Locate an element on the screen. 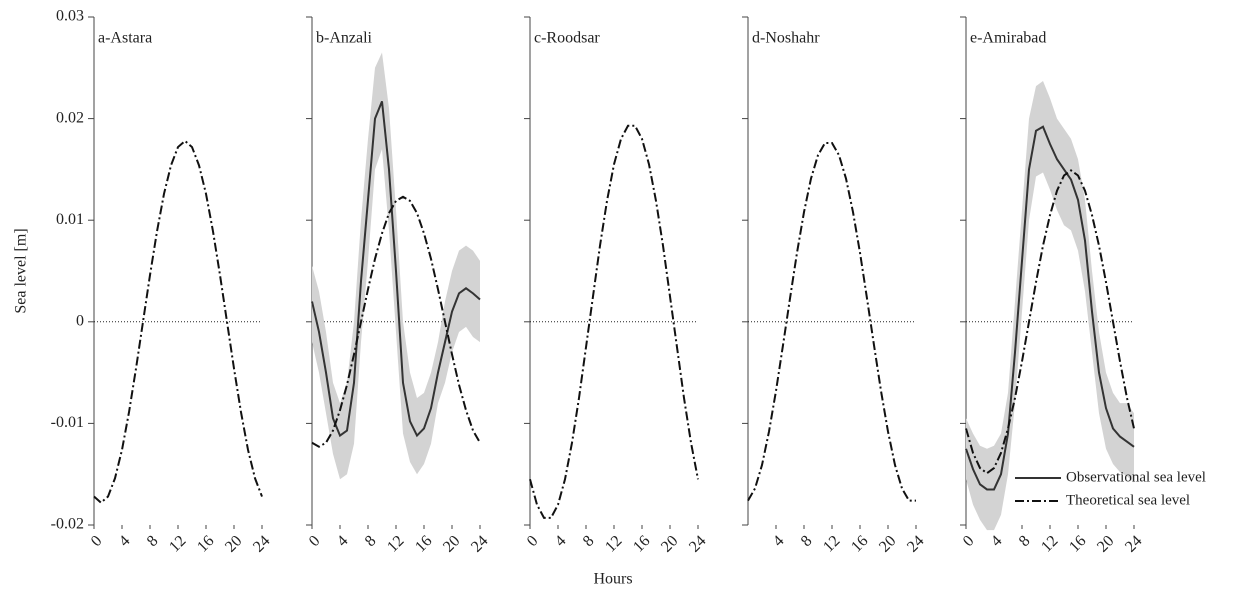  panel-title: d-Noshahr is located at coordinates (786, 38).